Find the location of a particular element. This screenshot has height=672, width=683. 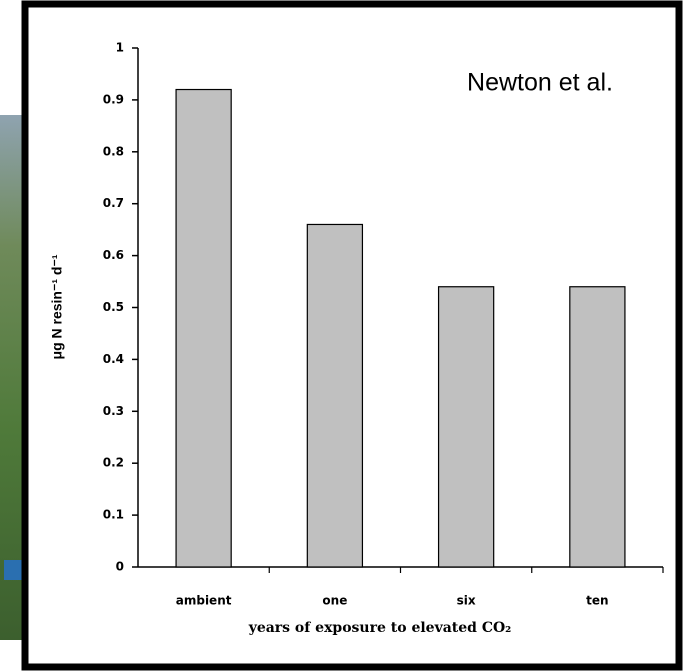

y-tick-label: 0 is located at coordinates (120, 567).